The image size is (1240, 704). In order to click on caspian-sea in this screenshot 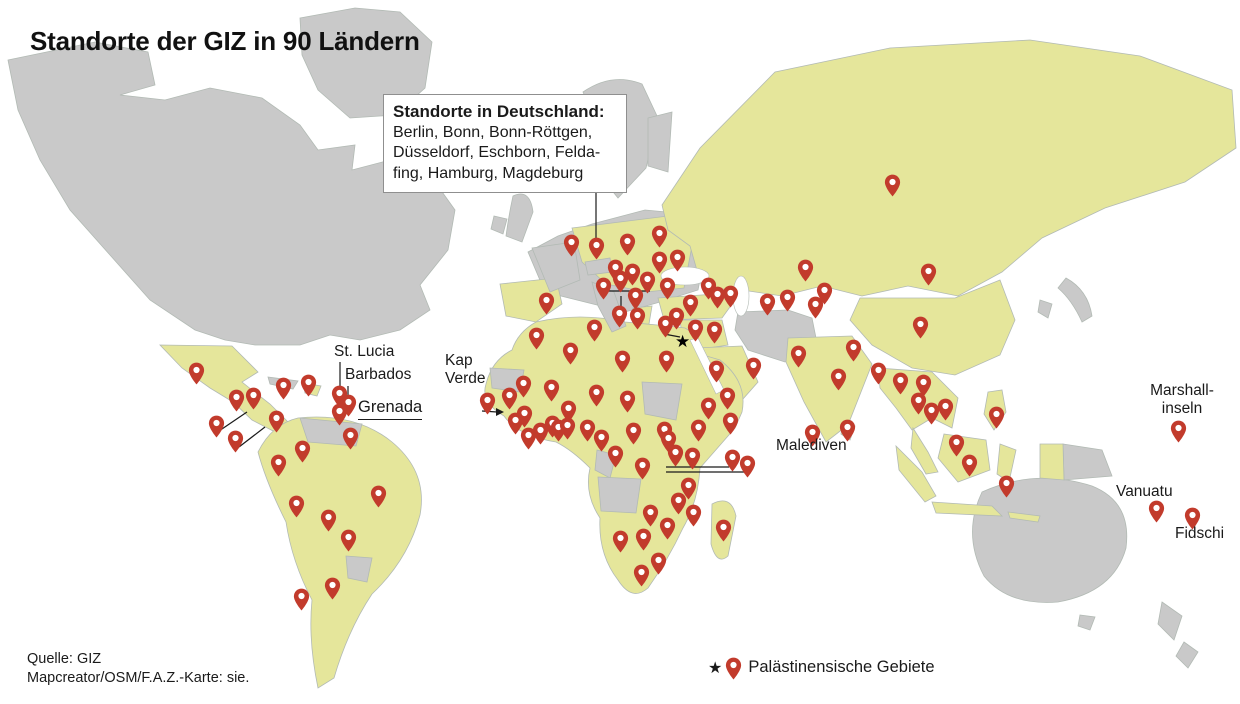, I will do `click(741, 296)`.